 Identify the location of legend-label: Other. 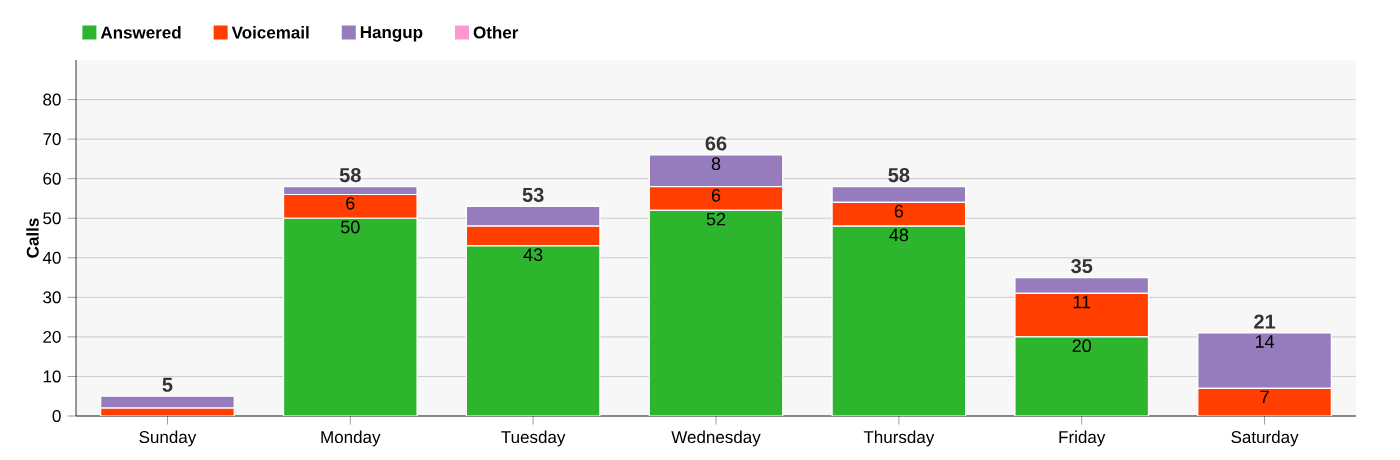
(496, 32).